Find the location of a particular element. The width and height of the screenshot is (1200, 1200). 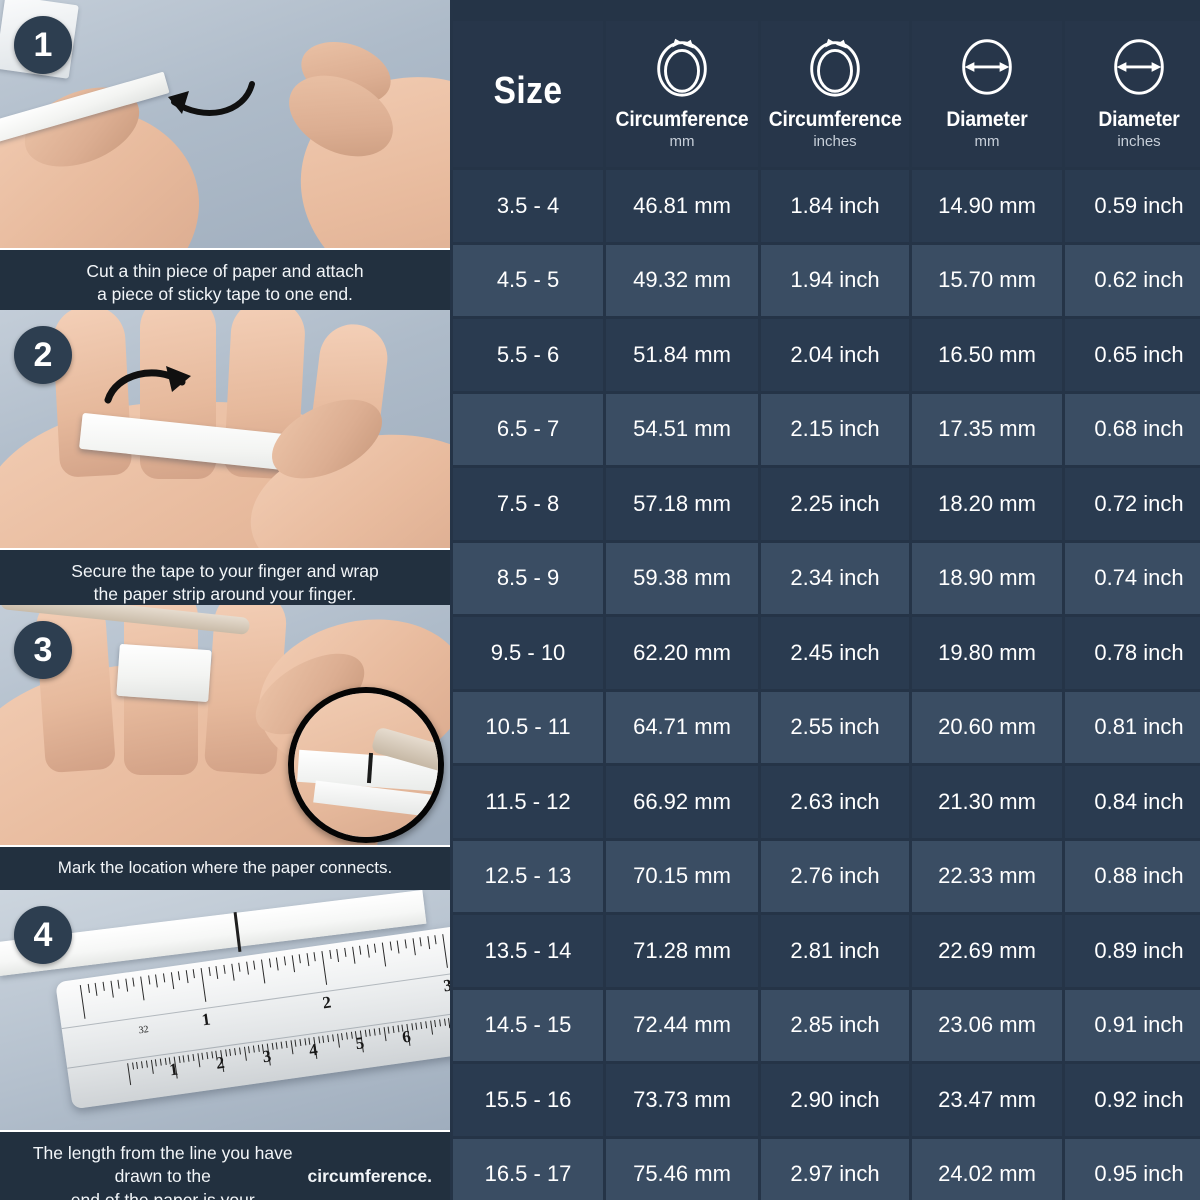

table-cell: 16.50 mm is located at coordinates (987, 355).